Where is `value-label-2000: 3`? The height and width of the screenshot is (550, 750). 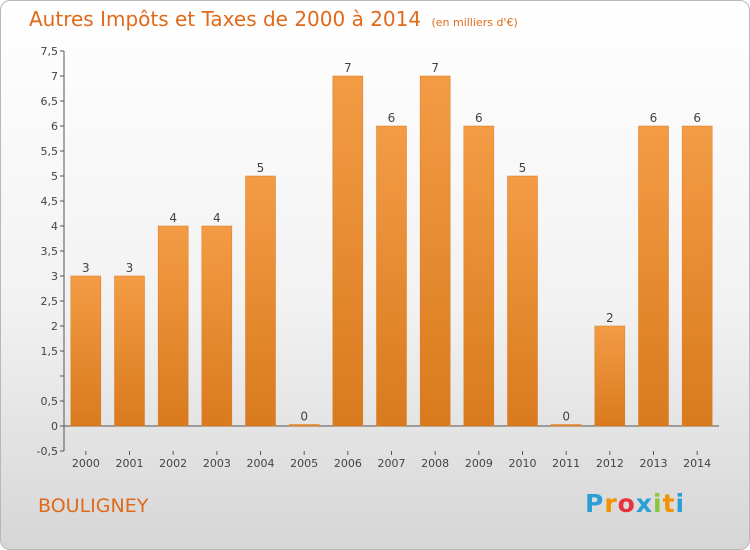 value-label-2000: 3 is located at coordinates (86, 268).